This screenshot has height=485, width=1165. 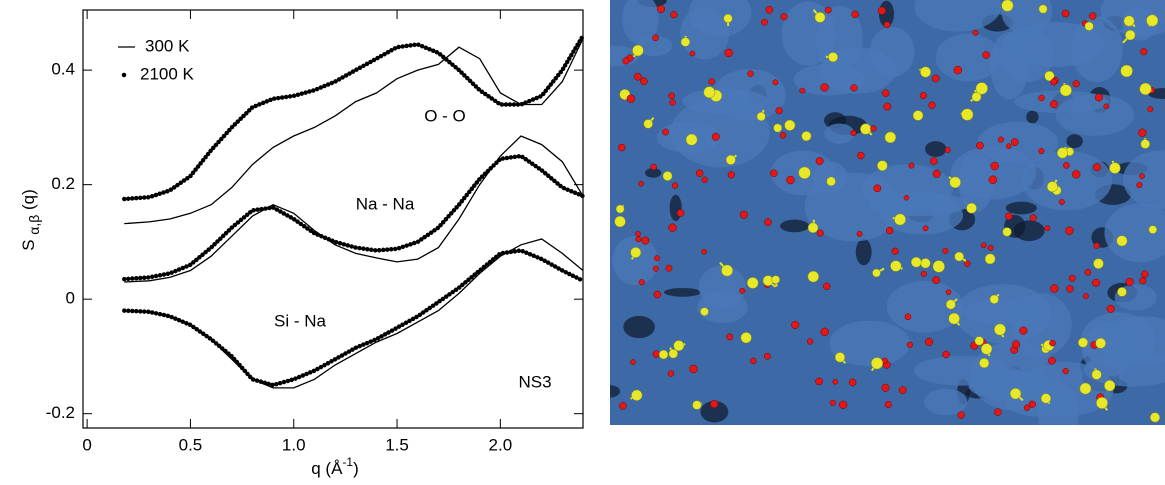 What do you see at coordinates (28, 243) in the screenshot?
I see `y-label-main: S` at bounding box center [28, 243].